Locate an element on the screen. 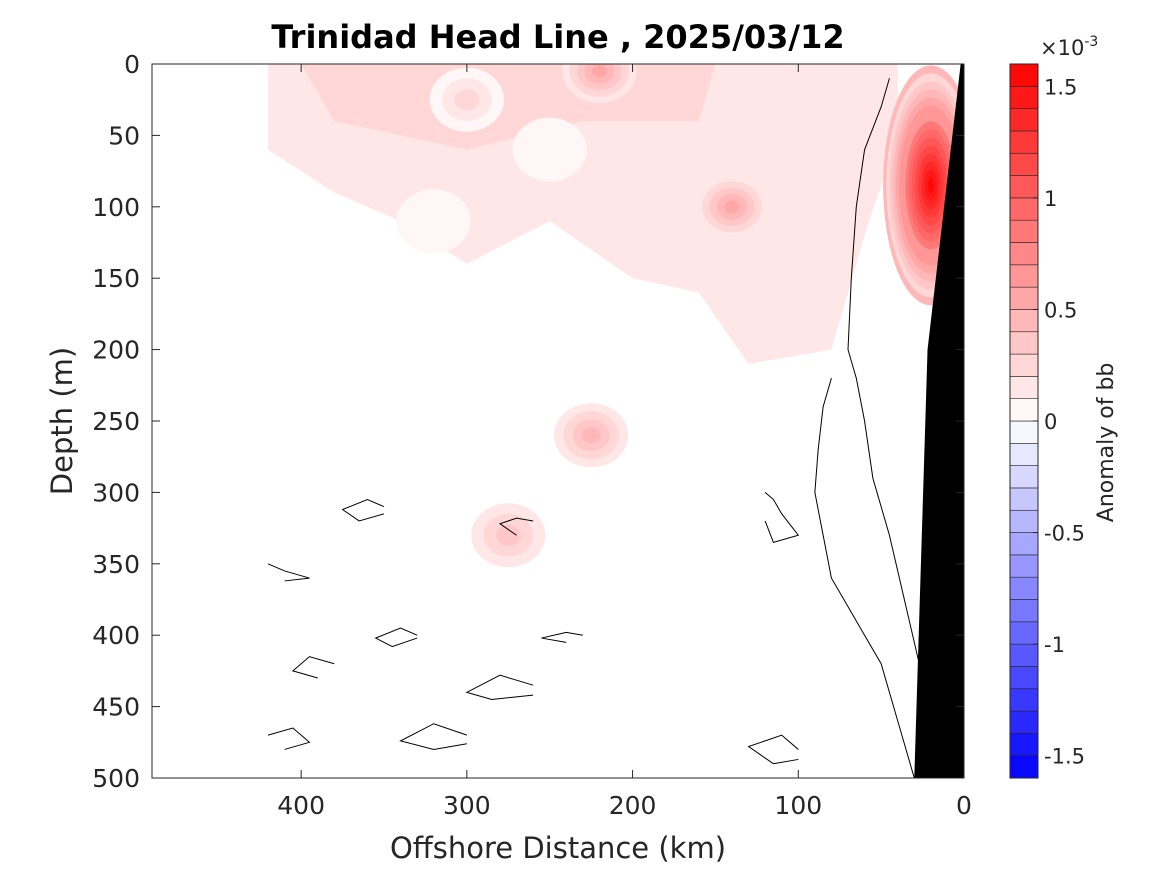 The image size is (1167, 875). y-tick-label-150: 150 is located at coordinates (116, 278).